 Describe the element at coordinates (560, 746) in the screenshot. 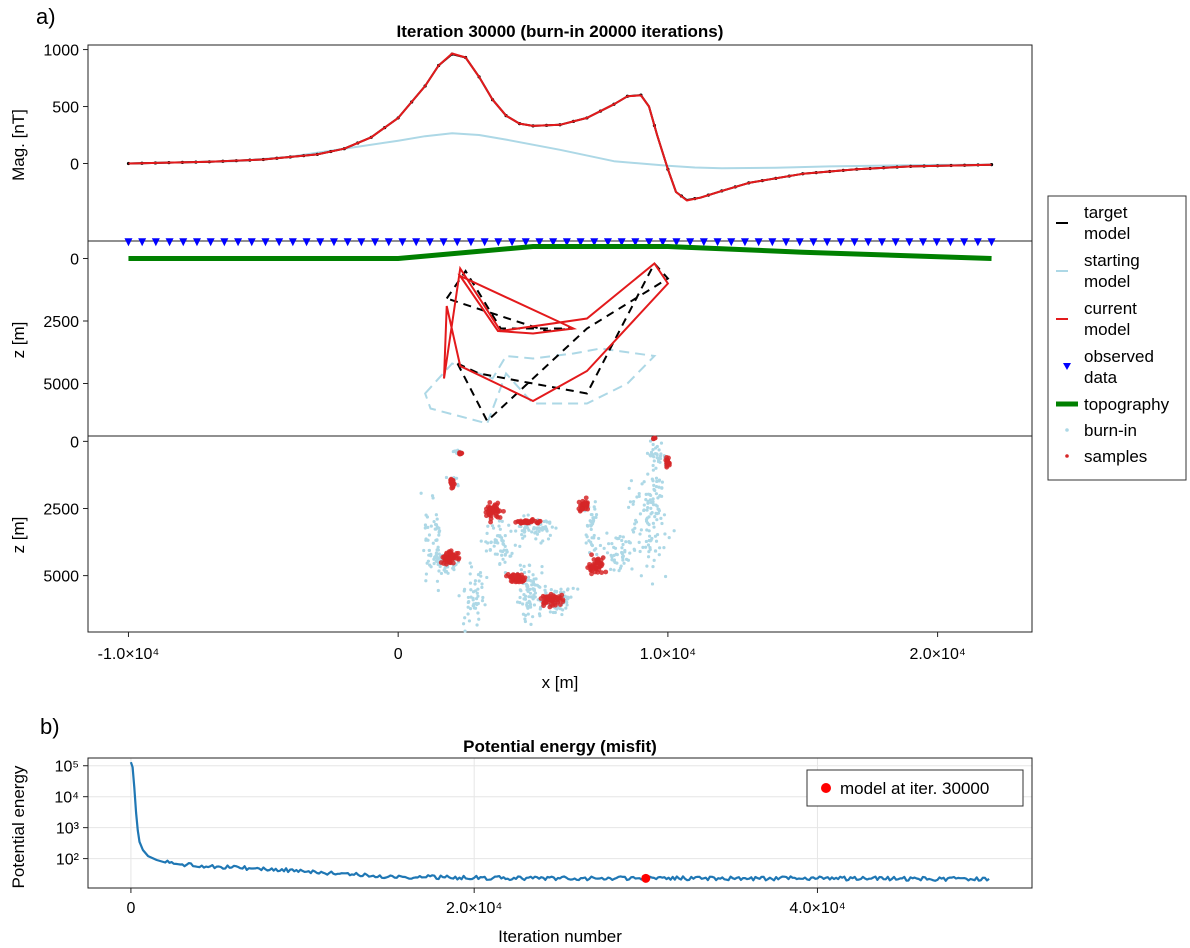

I see `energy-panel-title: Potential energy (misfit)` at that location.